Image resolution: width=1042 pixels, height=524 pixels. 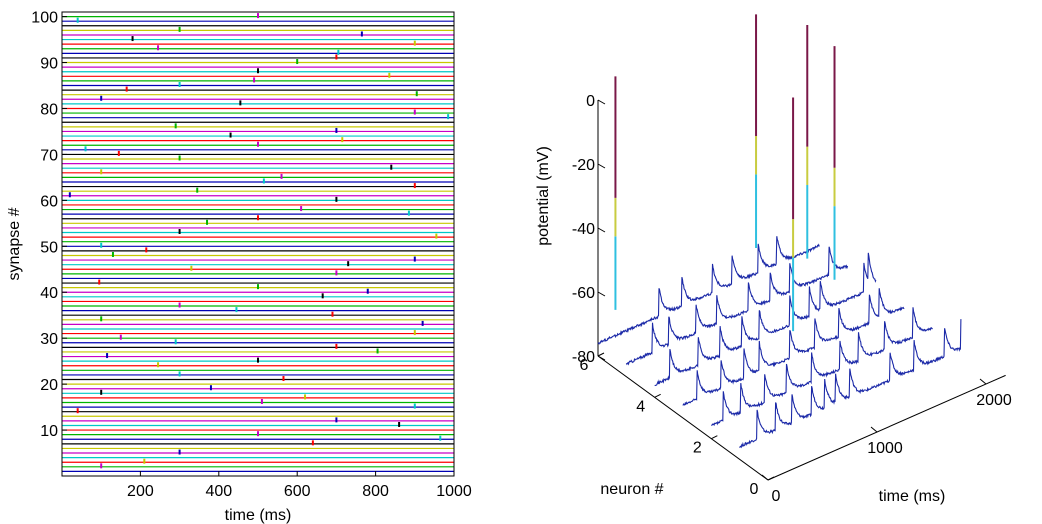 I want to click on waterfall-z-tick-label: -80, so click(x=583, y=357).